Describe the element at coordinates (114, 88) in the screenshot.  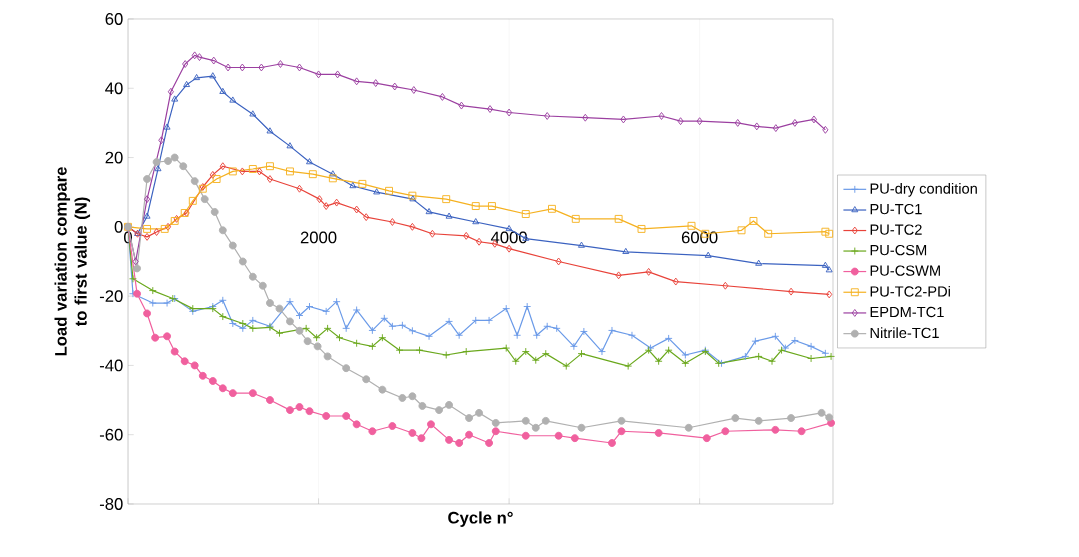
I see `y-tick-label: 40` at that location.